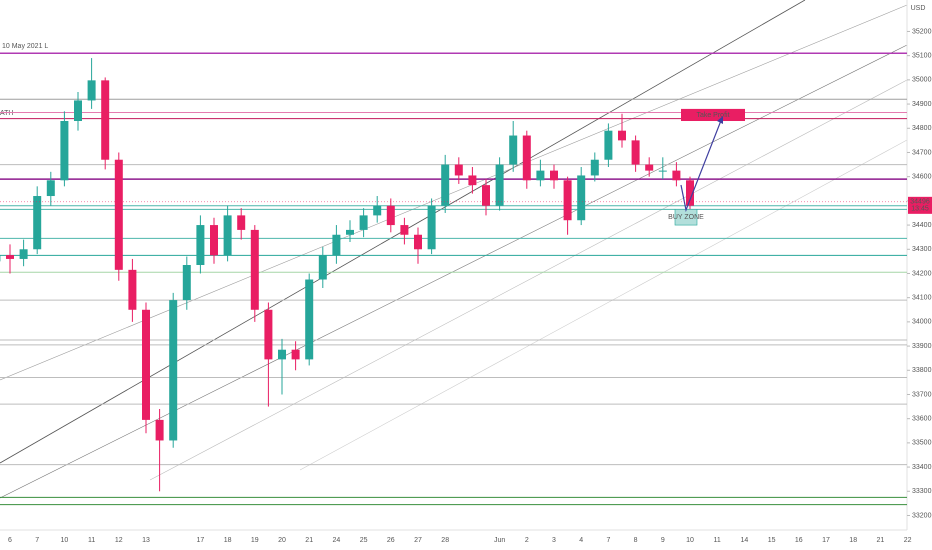  What do you see at coordinates (255, 540) in the screenshot?
I see `x-tick-label: 19` at bounding box center [255, 540].